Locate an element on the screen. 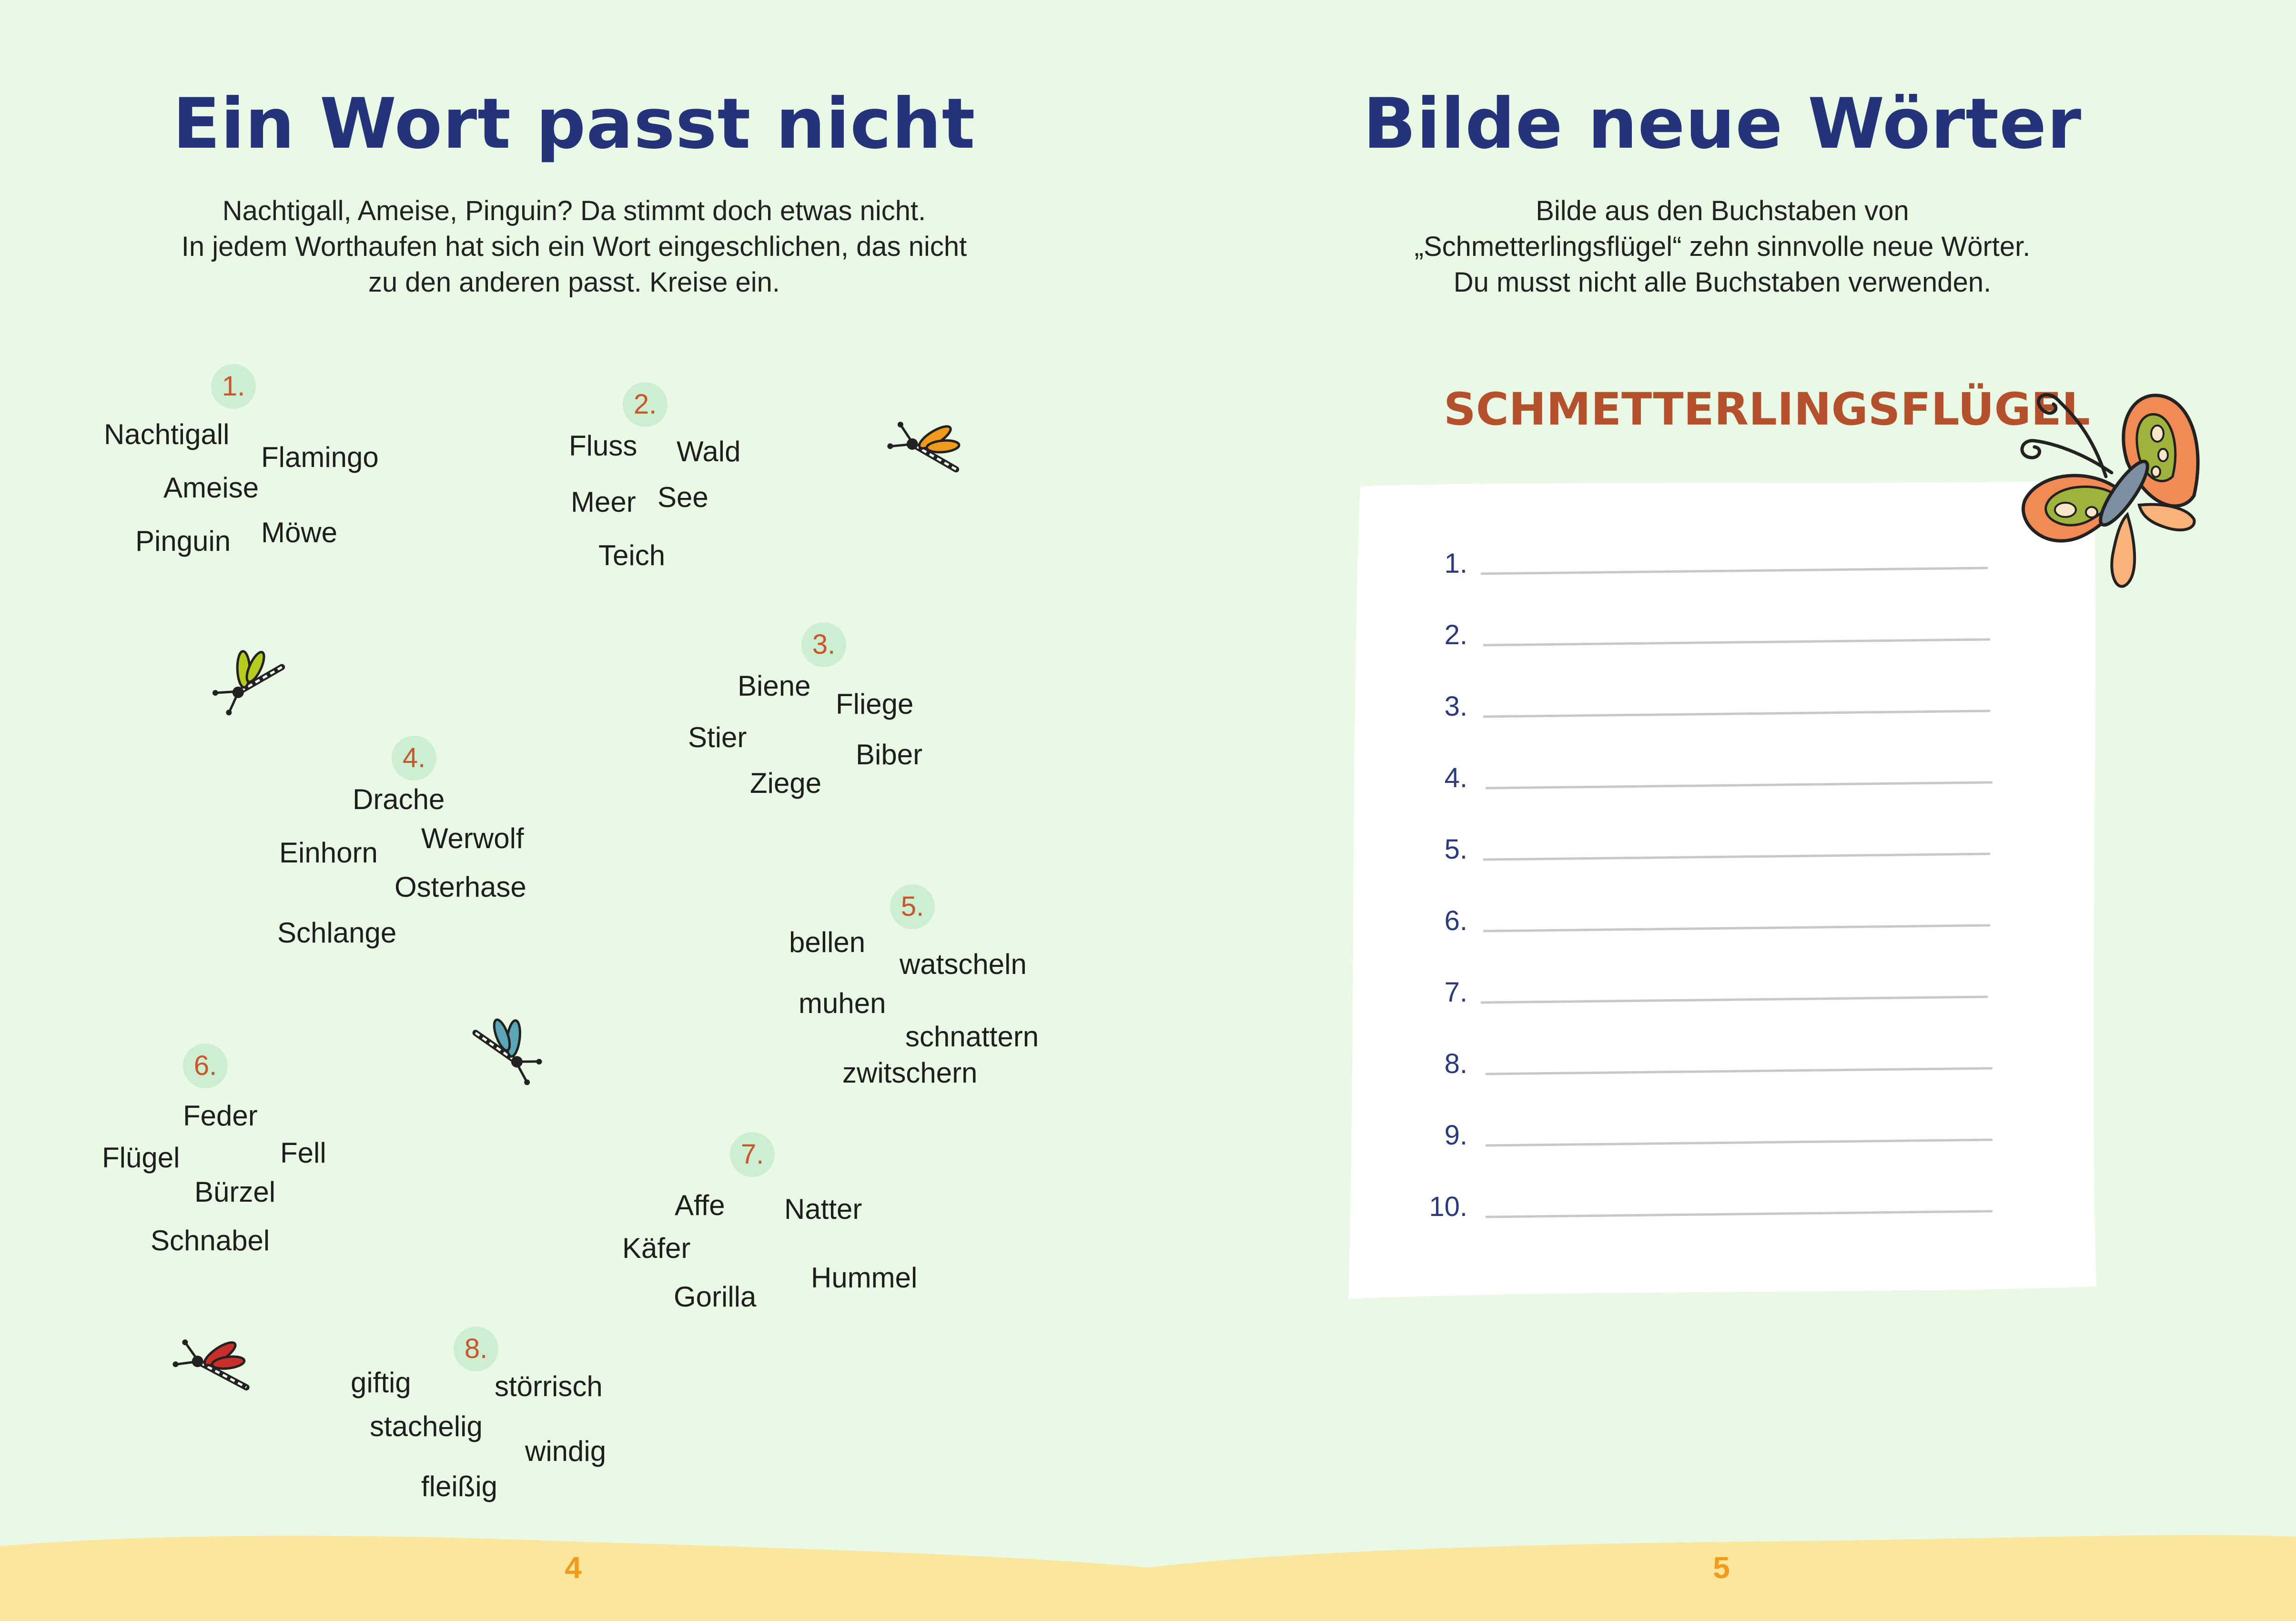  word-item: Natter is located at coordinates (823, 1209).